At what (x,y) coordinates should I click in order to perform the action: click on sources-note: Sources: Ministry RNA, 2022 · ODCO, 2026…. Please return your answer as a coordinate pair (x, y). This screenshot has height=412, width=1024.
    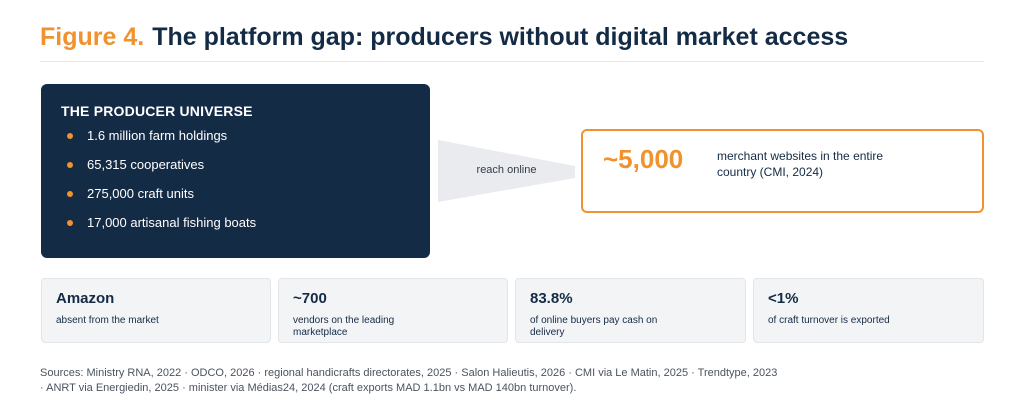
    Looking at the image, I should click on (409, 380).